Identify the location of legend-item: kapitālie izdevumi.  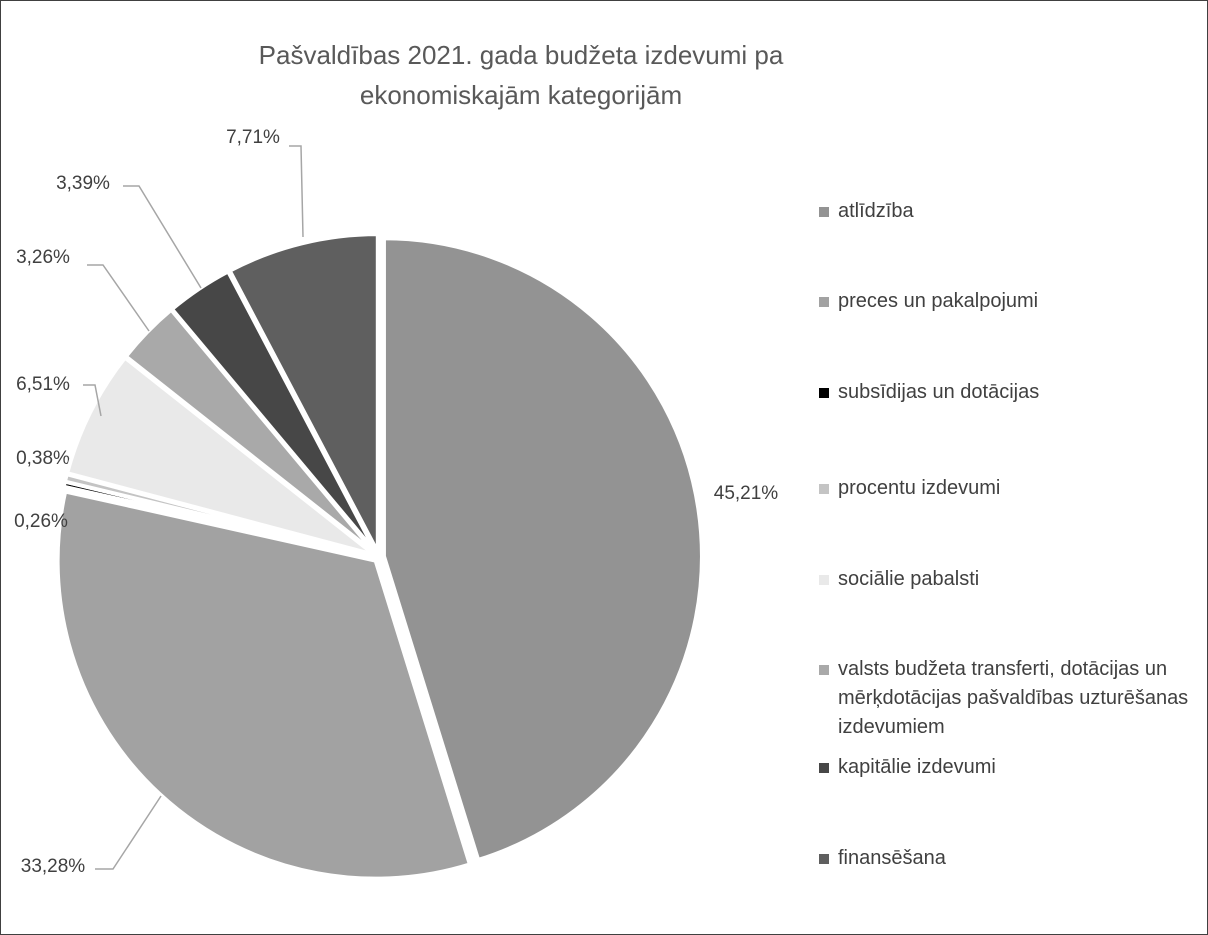
(1011, 767).